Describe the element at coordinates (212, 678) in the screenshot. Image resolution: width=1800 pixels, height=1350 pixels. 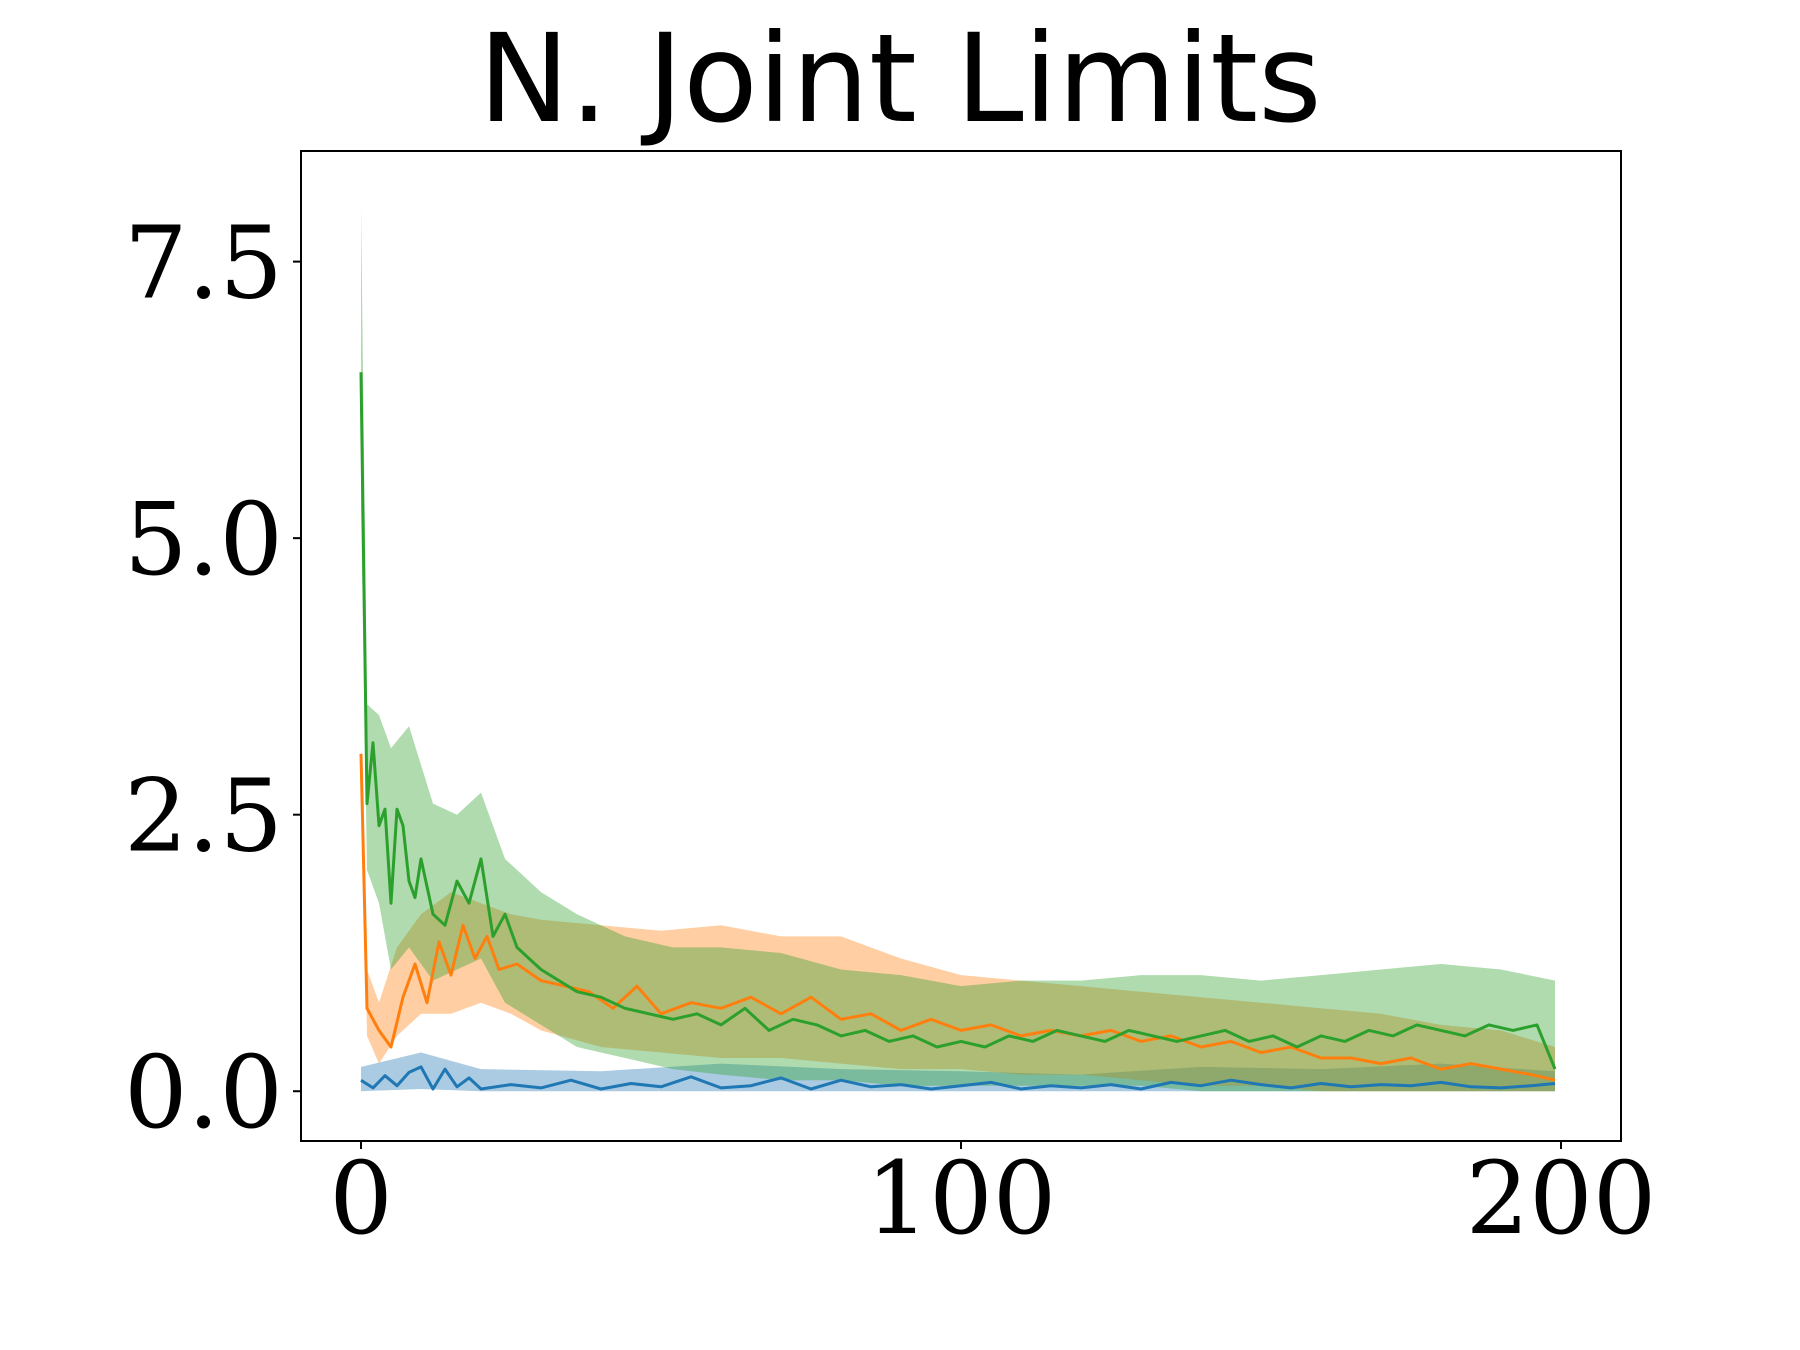
I see `y-axis: 0.0 2.5 5.0 7.5` at that location.